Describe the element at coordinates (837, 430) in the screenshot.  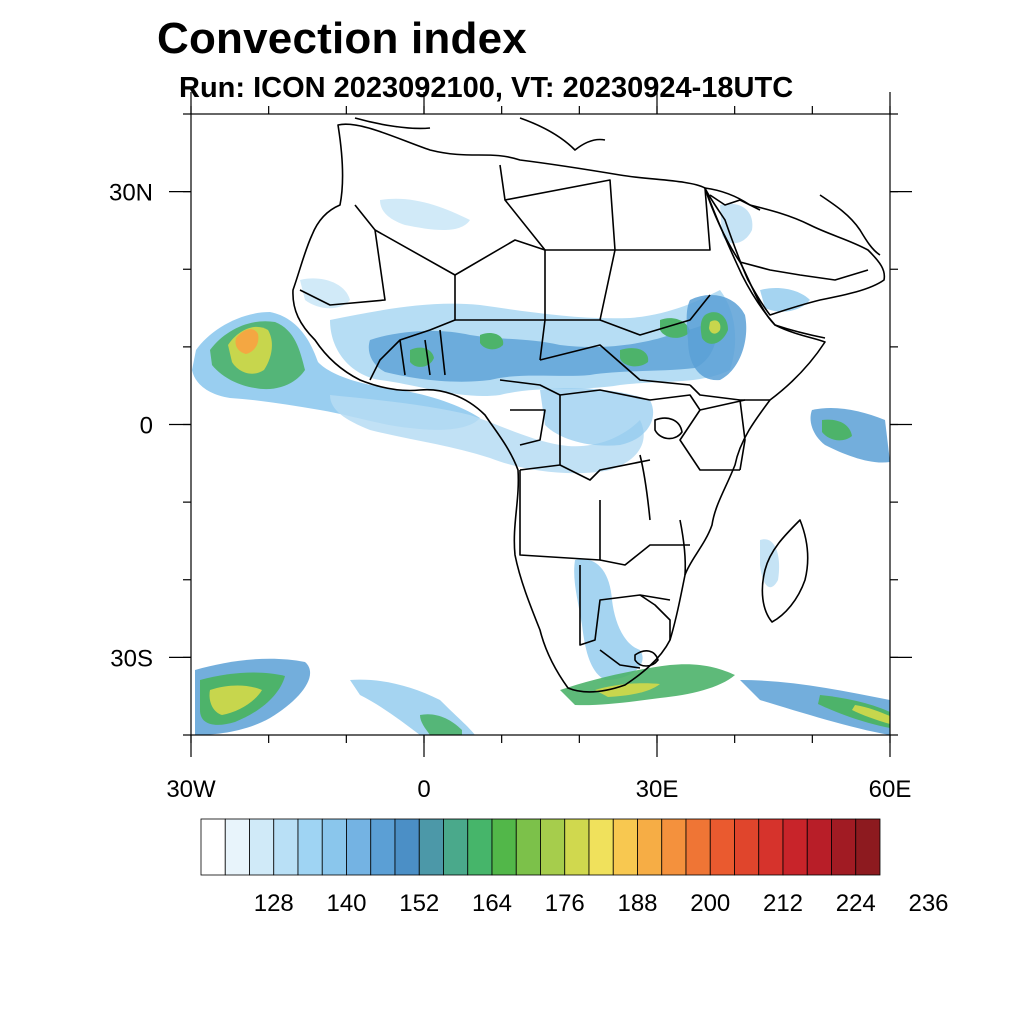
I see `field-indian-ocean-core` at that location.